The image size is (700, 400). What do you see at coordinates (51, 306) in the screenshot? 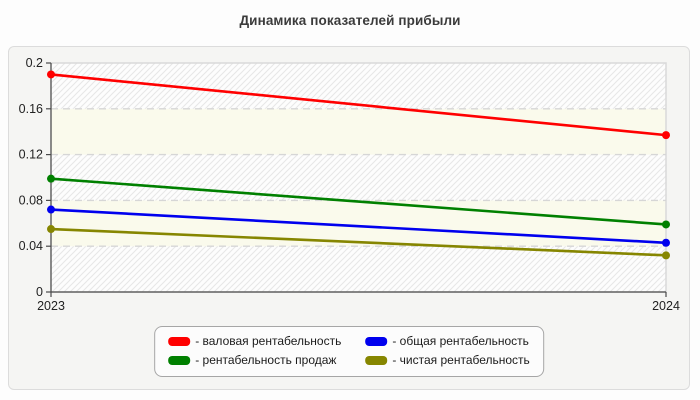
I see `x-tick-label: 2023` at bounding box center [51, 306].